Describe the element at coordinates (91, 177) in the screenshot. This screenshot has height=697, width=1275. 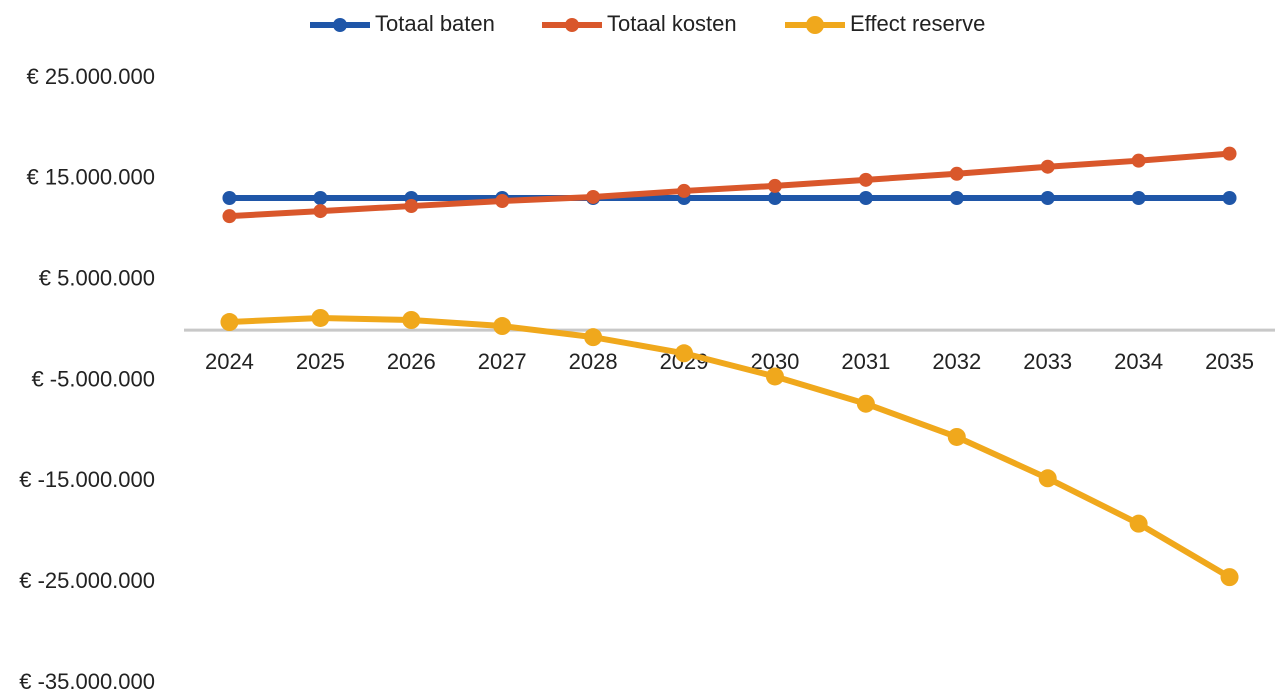
I see `y-tick-label: € 15.000.000` at that location.